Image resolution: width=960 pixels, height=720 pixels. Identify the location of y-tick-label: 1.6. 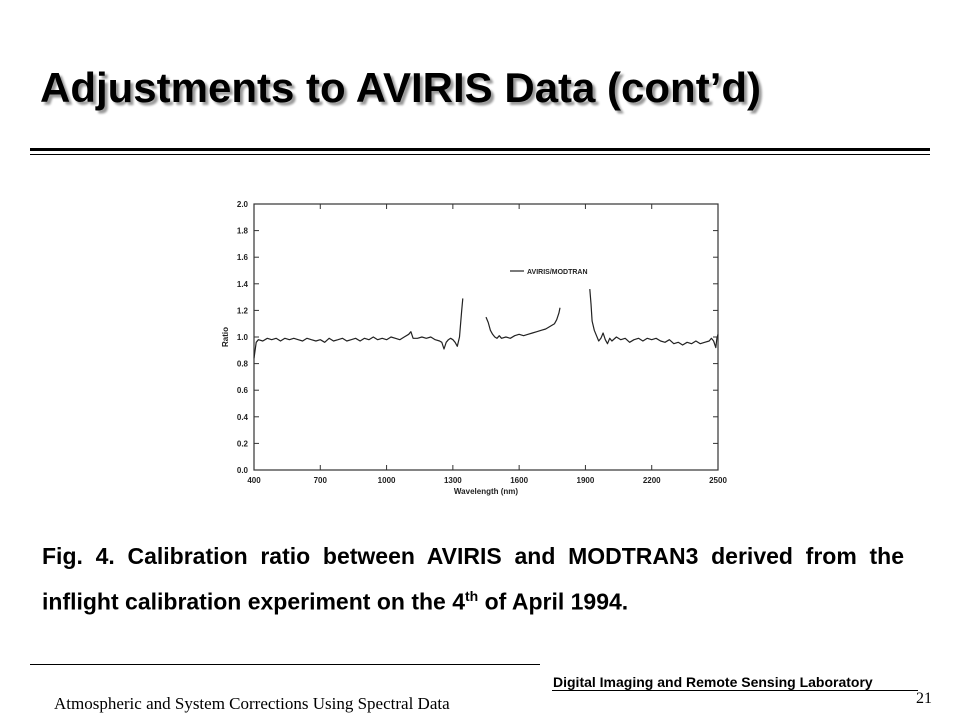
(243, 257).